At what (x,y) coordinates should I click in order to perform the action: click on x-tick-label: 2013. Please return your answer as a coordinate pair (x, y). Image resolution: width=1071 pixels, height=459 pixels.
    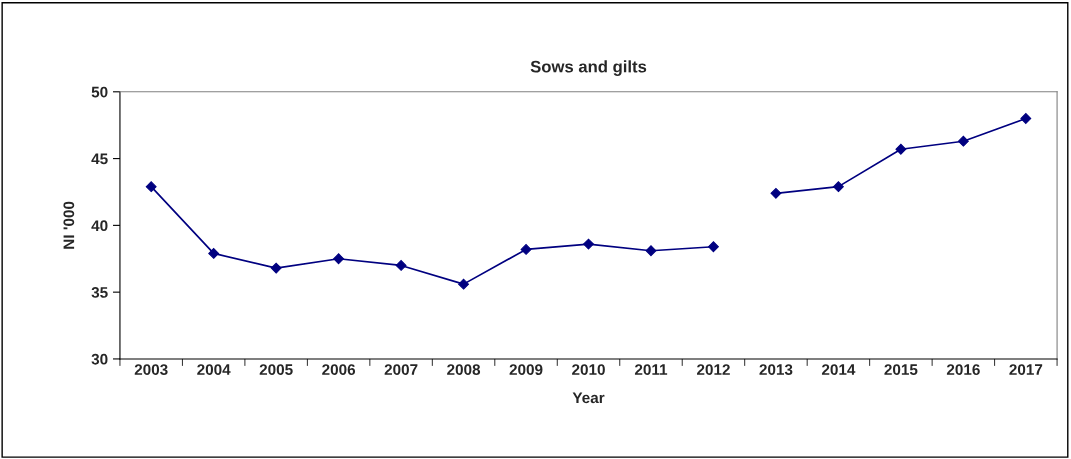
    Looking at the image, I should click on (776, 370).